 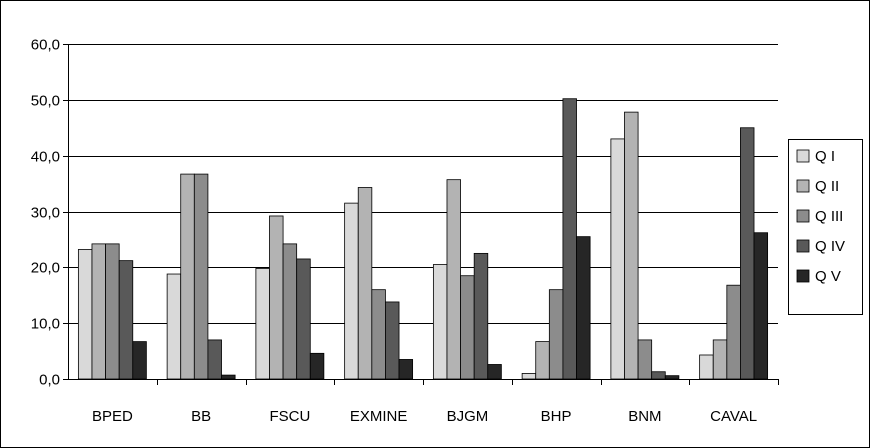 I want to click on bar-bb-q-v, so click(x=228, y=377).